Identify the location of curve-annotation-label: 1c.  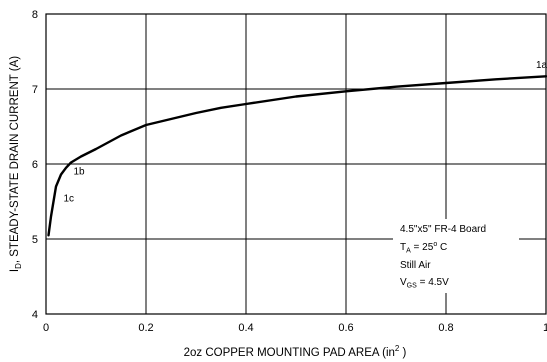
(69, 199).